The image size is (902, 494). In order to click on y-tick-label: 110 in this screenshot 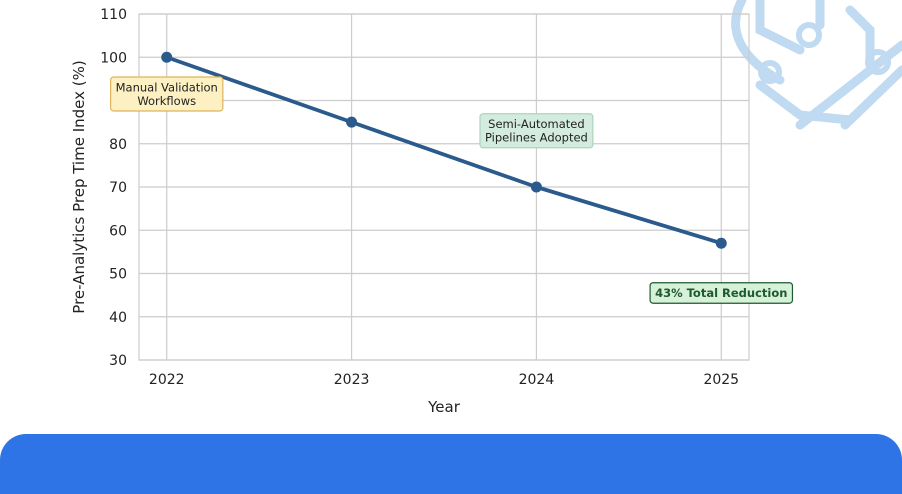, I will do `click(113, 15)`.